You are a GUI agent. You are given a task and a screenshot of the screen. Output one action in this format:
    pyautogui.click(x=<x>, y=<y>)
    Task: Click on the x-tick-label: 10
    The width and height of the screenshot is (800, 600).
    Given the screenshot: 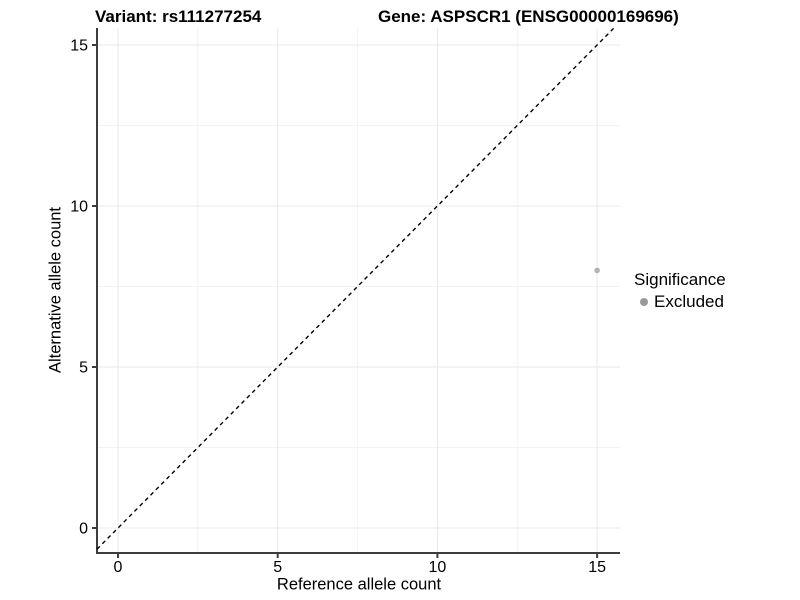 What is the action you would take?
    pyautogui.click(x=437, y=567)
    